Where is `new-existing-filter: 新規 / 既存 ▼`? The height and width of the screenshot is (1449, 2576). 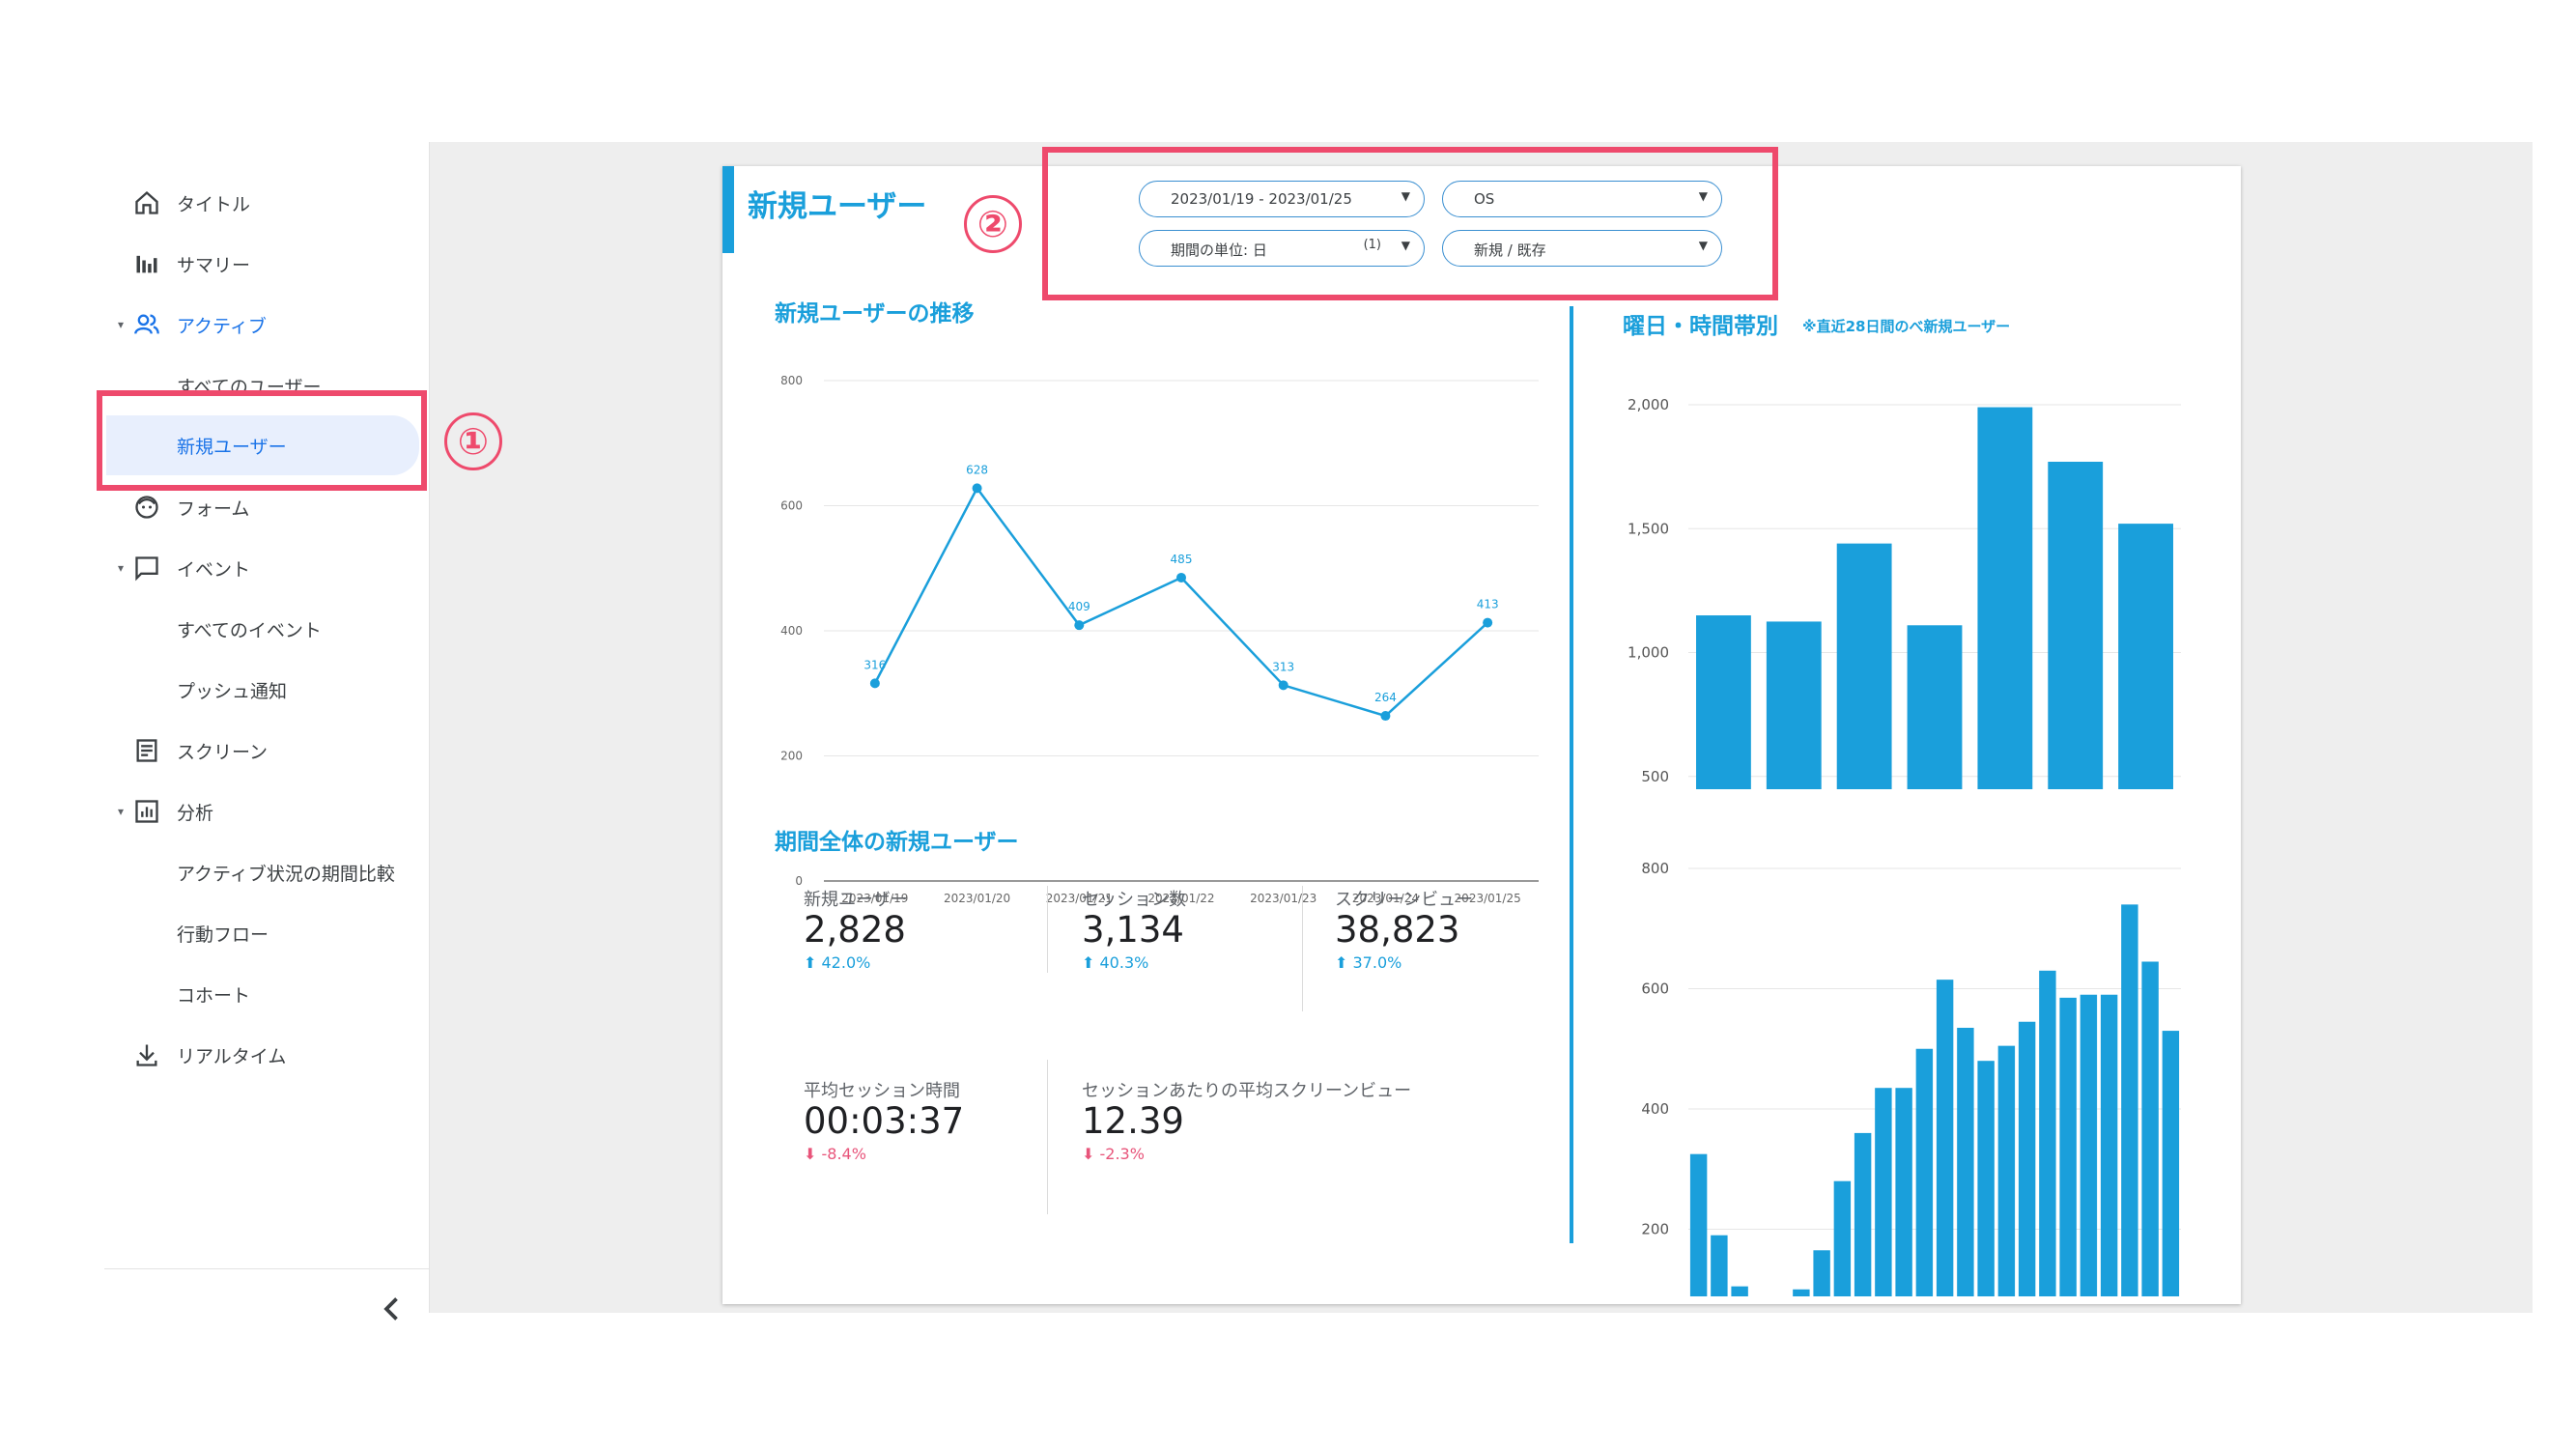
new-existing-filter: 新規 / 既存 ▼ is located at coordinates (1582, 248).